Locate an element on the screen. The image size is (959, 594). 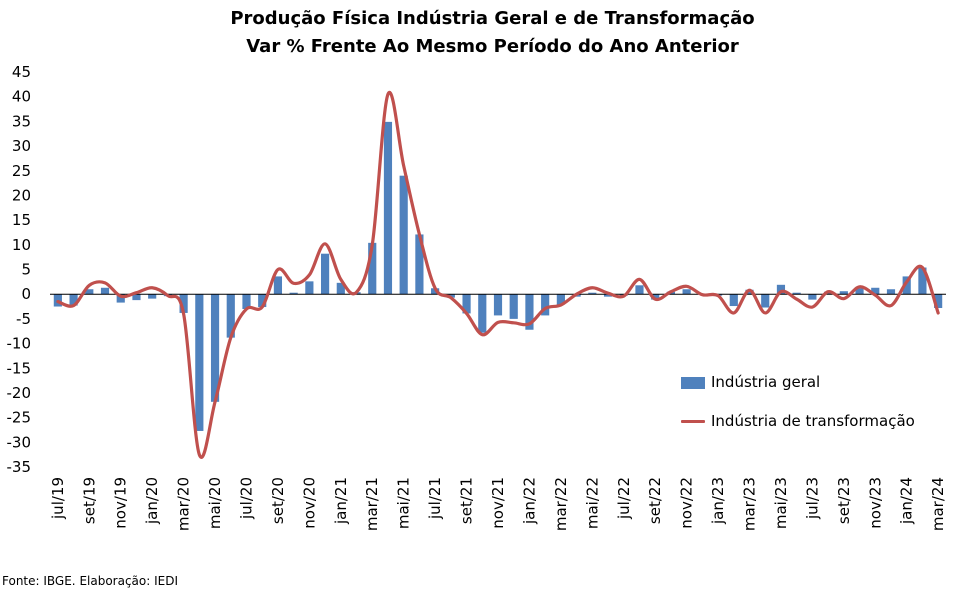
y-tick-label: -10 is located at coordinates (19, 344).